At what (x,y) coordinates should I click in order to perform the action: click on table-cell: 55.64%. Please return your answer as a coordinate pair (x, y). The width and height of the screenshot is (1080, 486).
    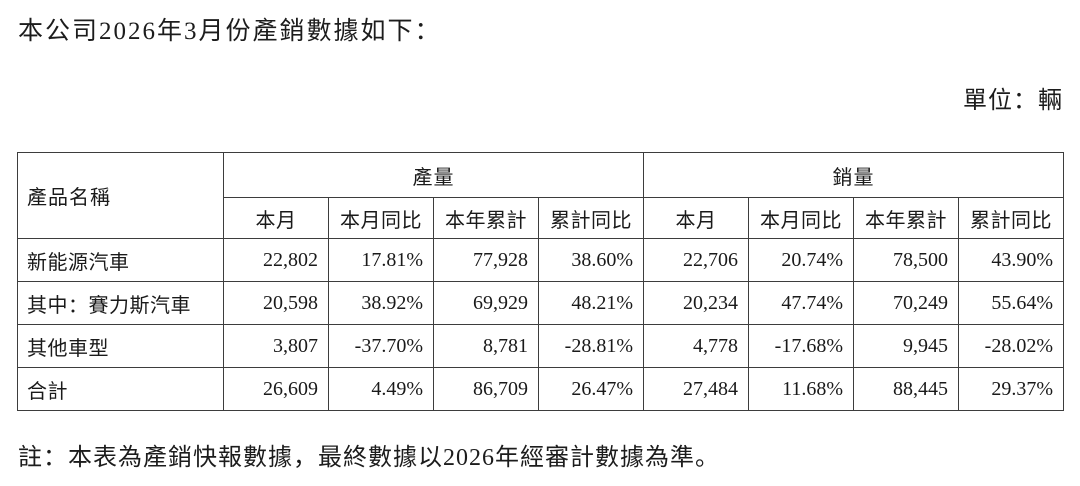
    Looking at the image, I should click on (1011, 303).